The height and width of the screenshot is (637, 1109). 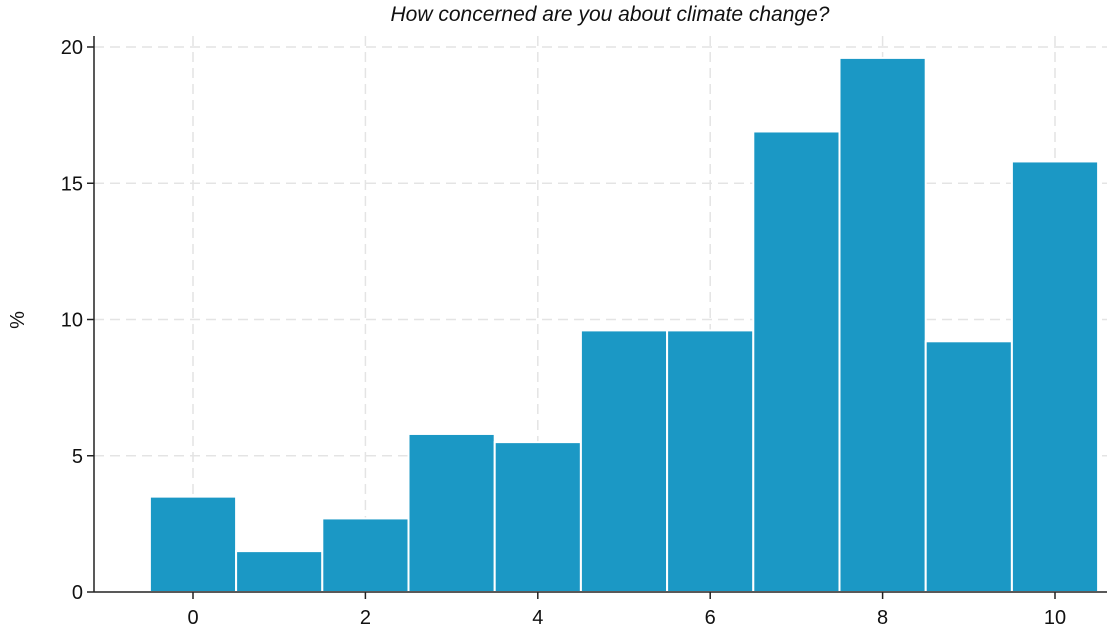 What do you see at coordinates (537, 618) in the screenshot?
I see `x-tick-label: 4` at bounding box center [537, 618].